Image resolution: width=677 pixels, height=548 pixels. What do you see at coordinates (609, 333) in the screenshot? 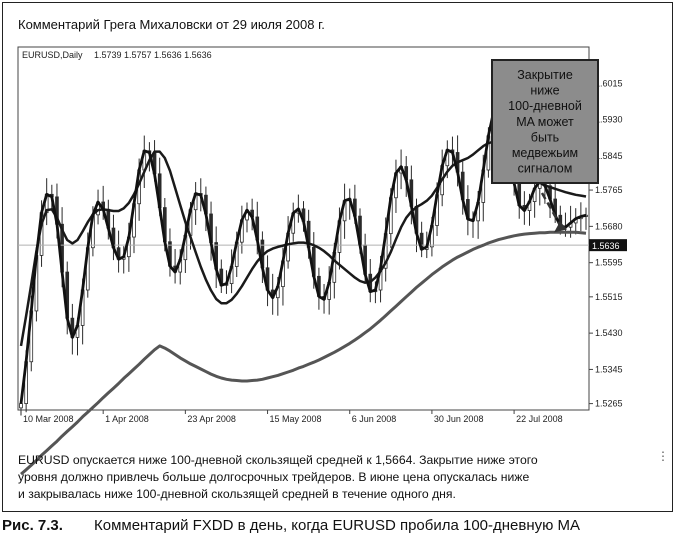
I see `y-tick-label: 1.5430` at bounding box center [609, 333].